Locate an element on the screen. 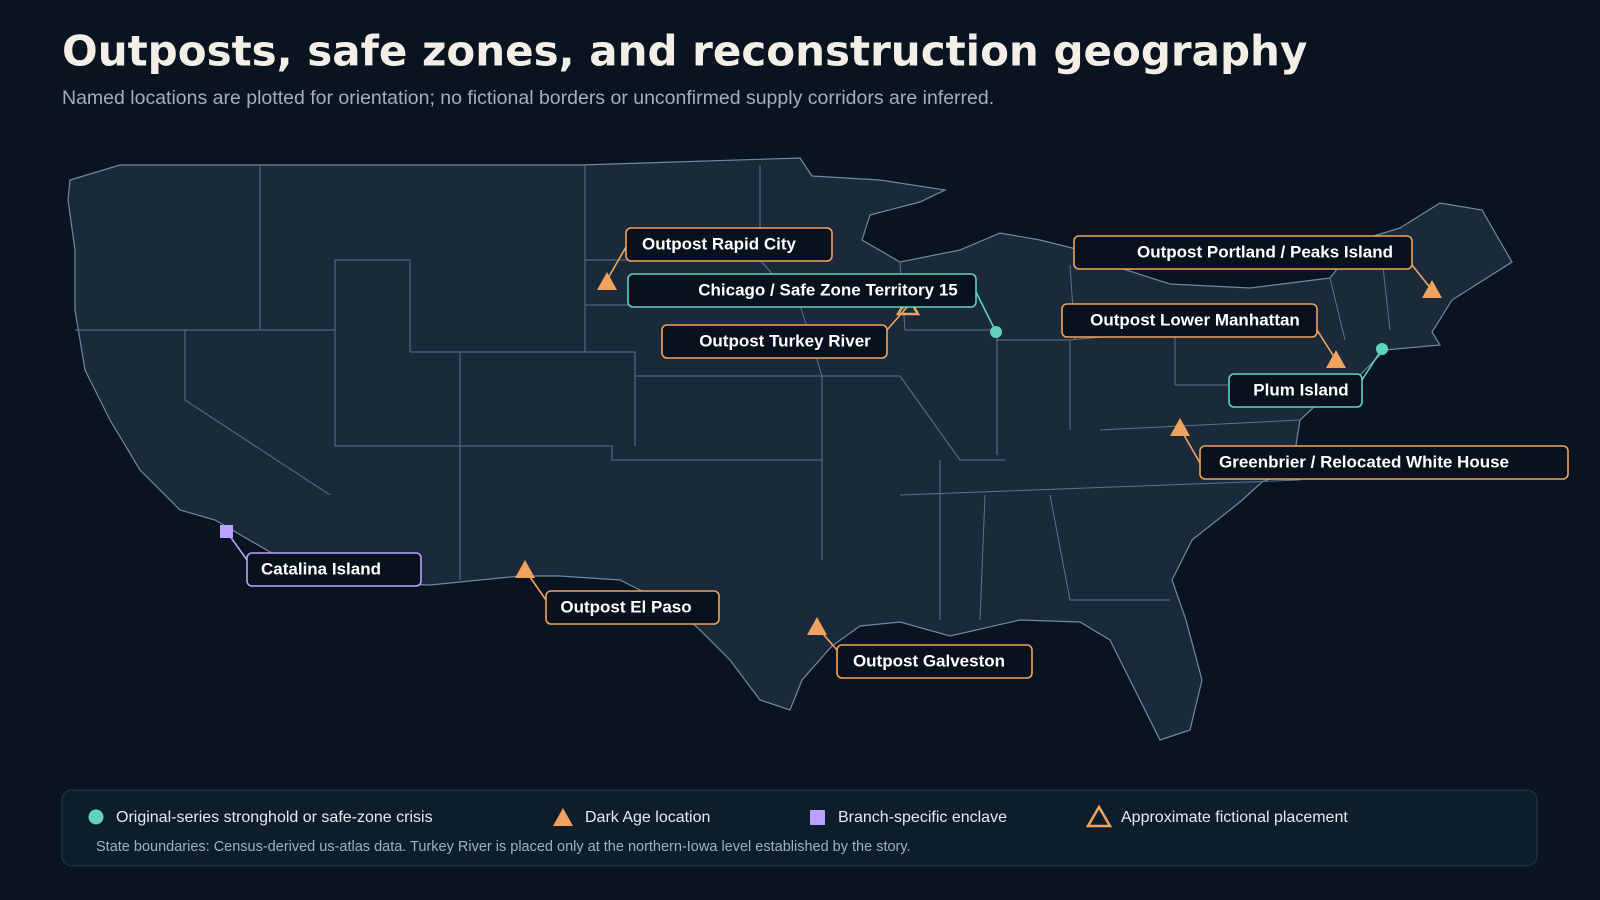 The image size is (1600, 900). legend-box is located at coordinates (799, 828).